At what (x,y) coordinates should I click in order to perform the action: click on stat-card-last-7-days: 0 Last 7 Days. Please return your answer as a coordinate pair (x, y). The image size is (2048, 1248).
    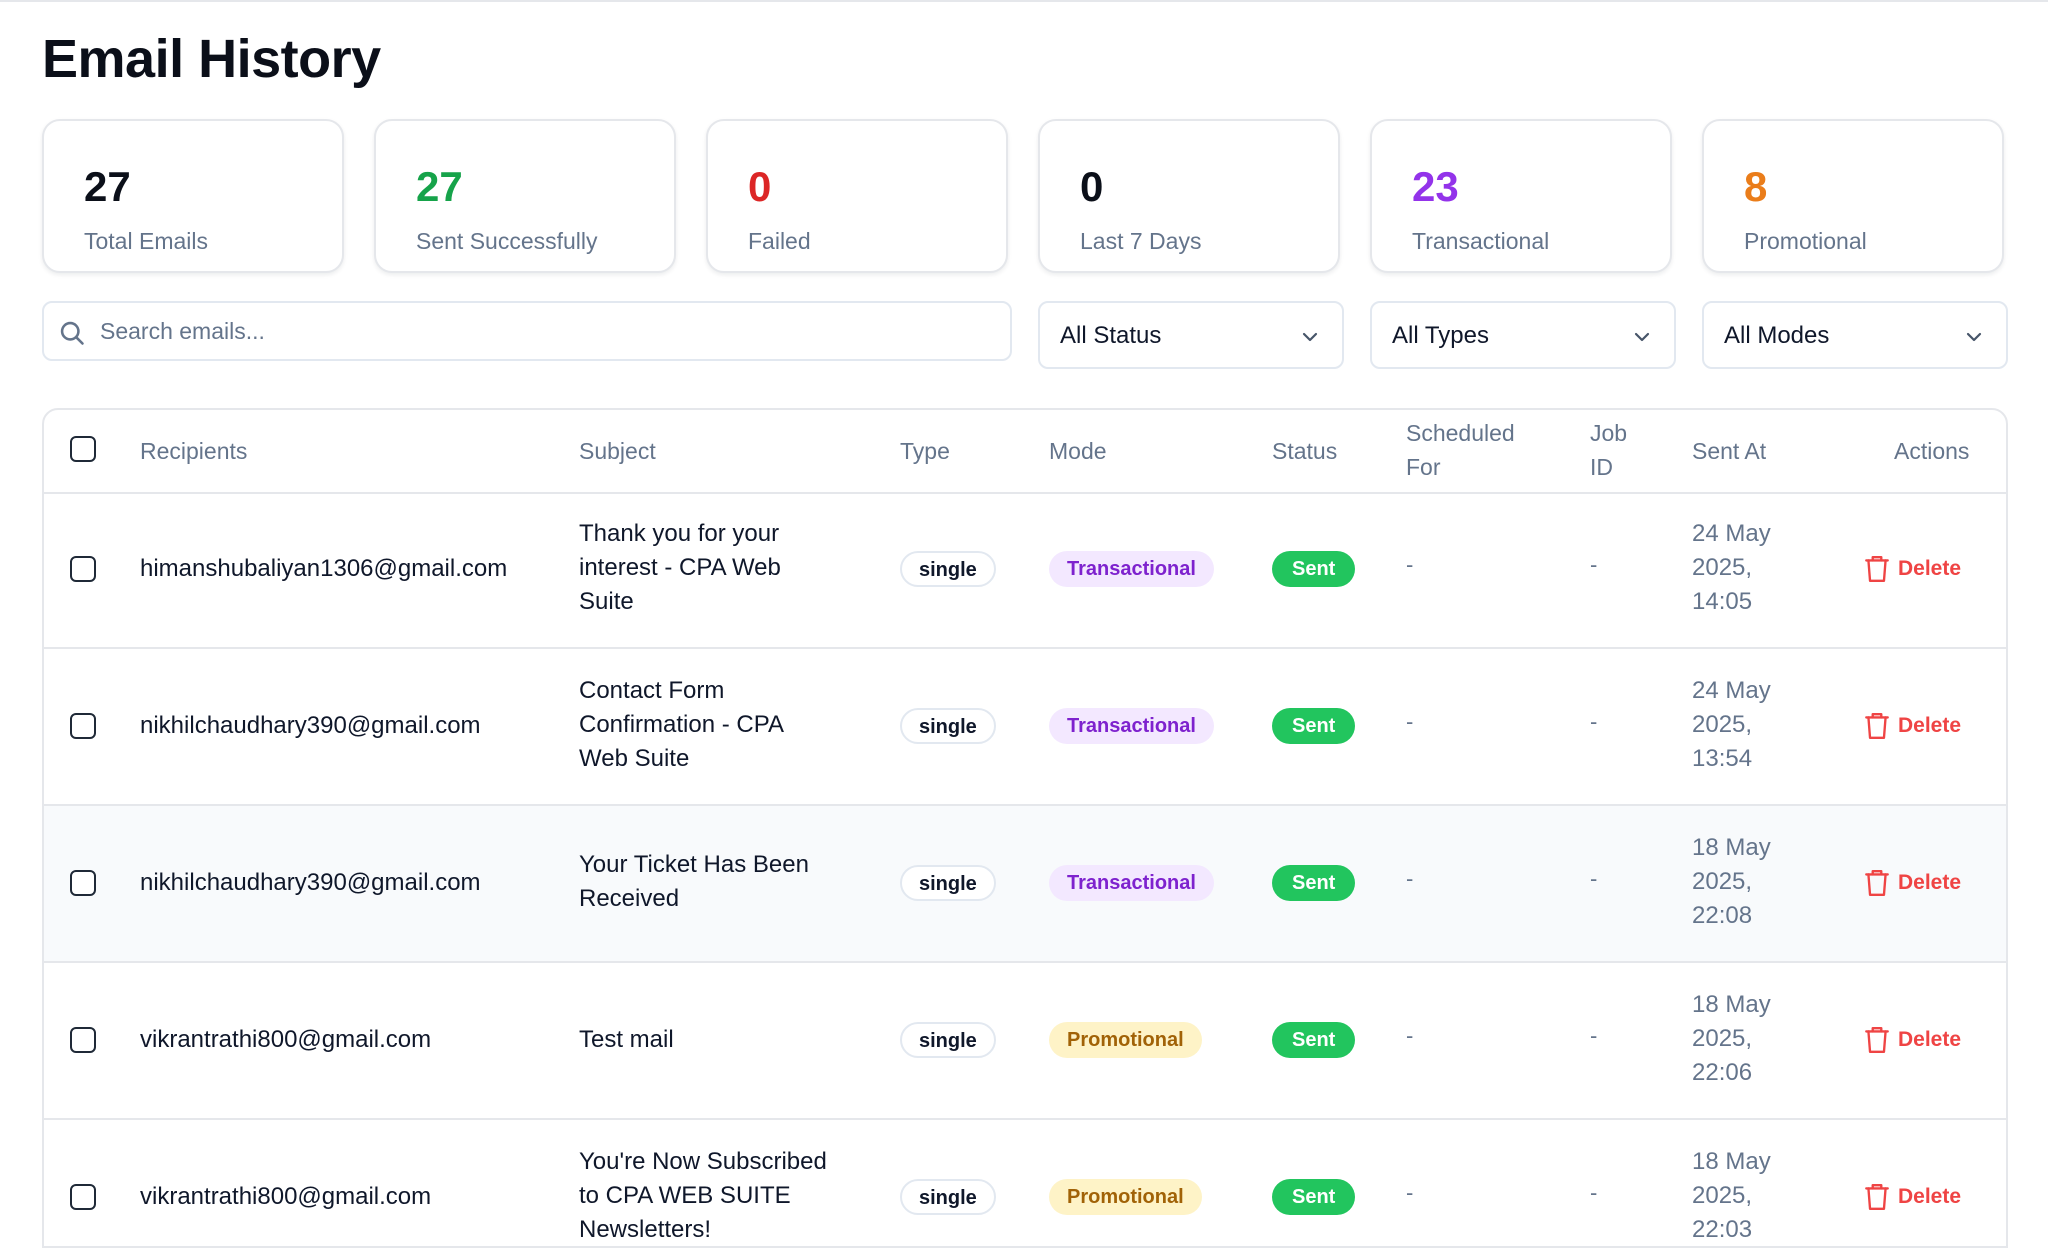
    Looking at the image, I should click on (1189, 196).